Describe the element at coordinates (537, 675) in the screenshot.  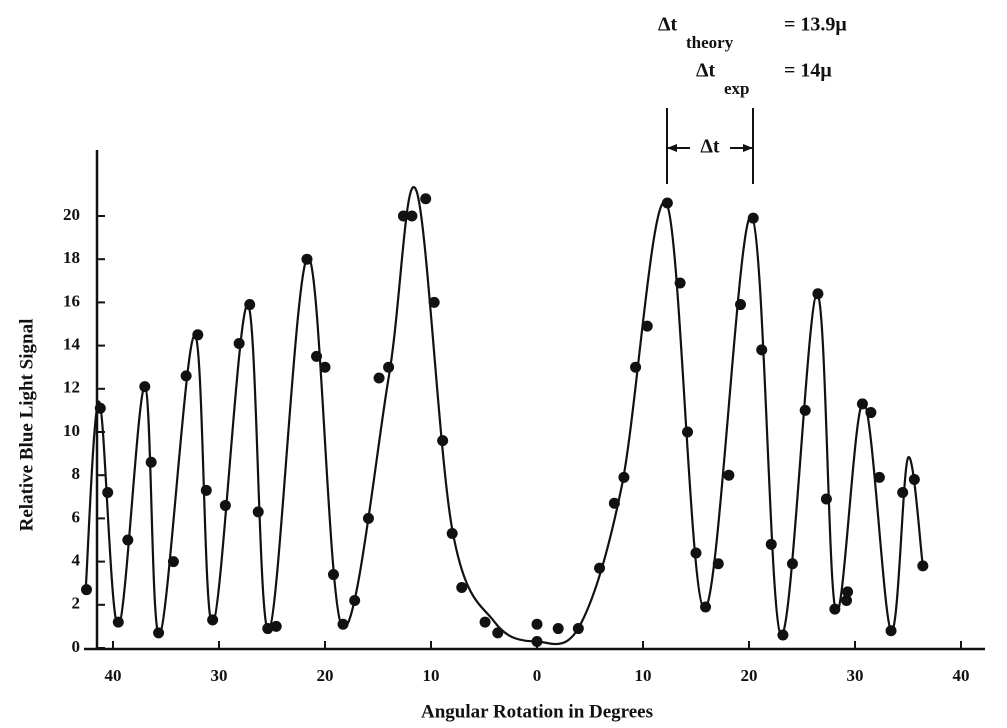
I see `x-tick-label: 0` at that location.